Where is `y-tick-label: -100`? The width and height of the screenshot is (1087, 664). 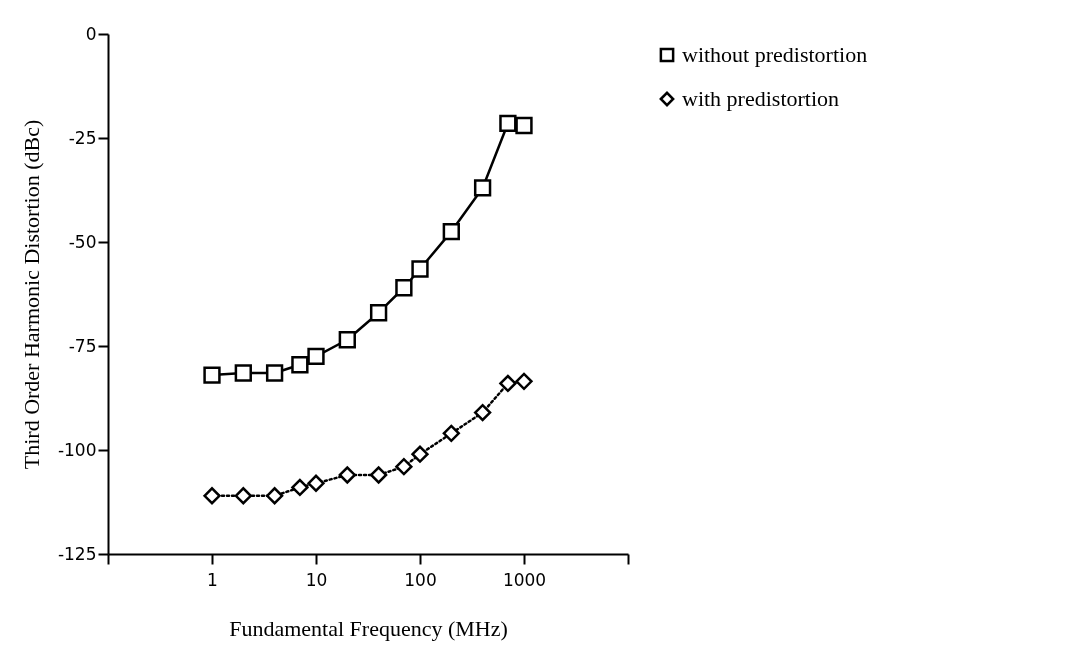 y-tick-label: -100 is located at coordinates (77, 449).